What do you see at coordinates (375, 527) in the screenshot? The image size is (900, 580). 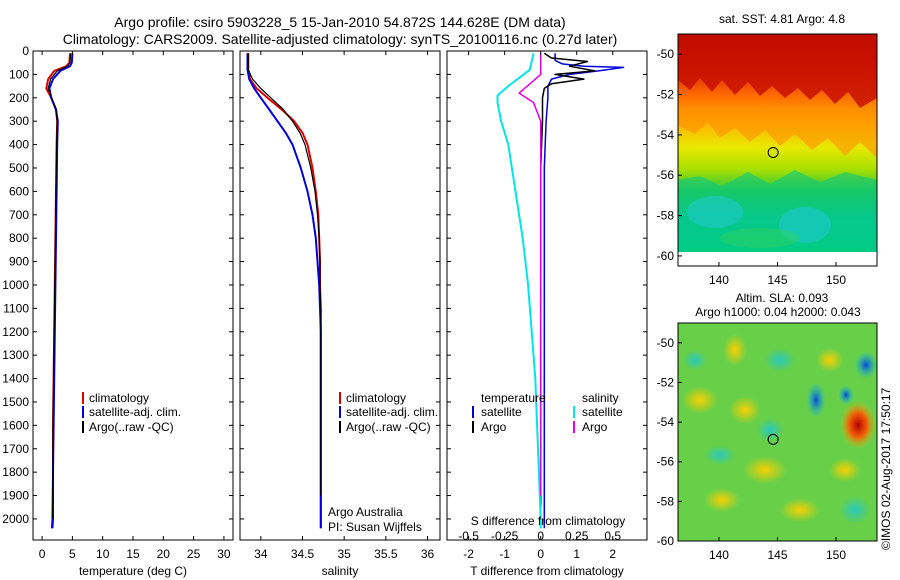 I see `credit-line2: PI: Susan Wijffels` at bounding box center [375, 527].